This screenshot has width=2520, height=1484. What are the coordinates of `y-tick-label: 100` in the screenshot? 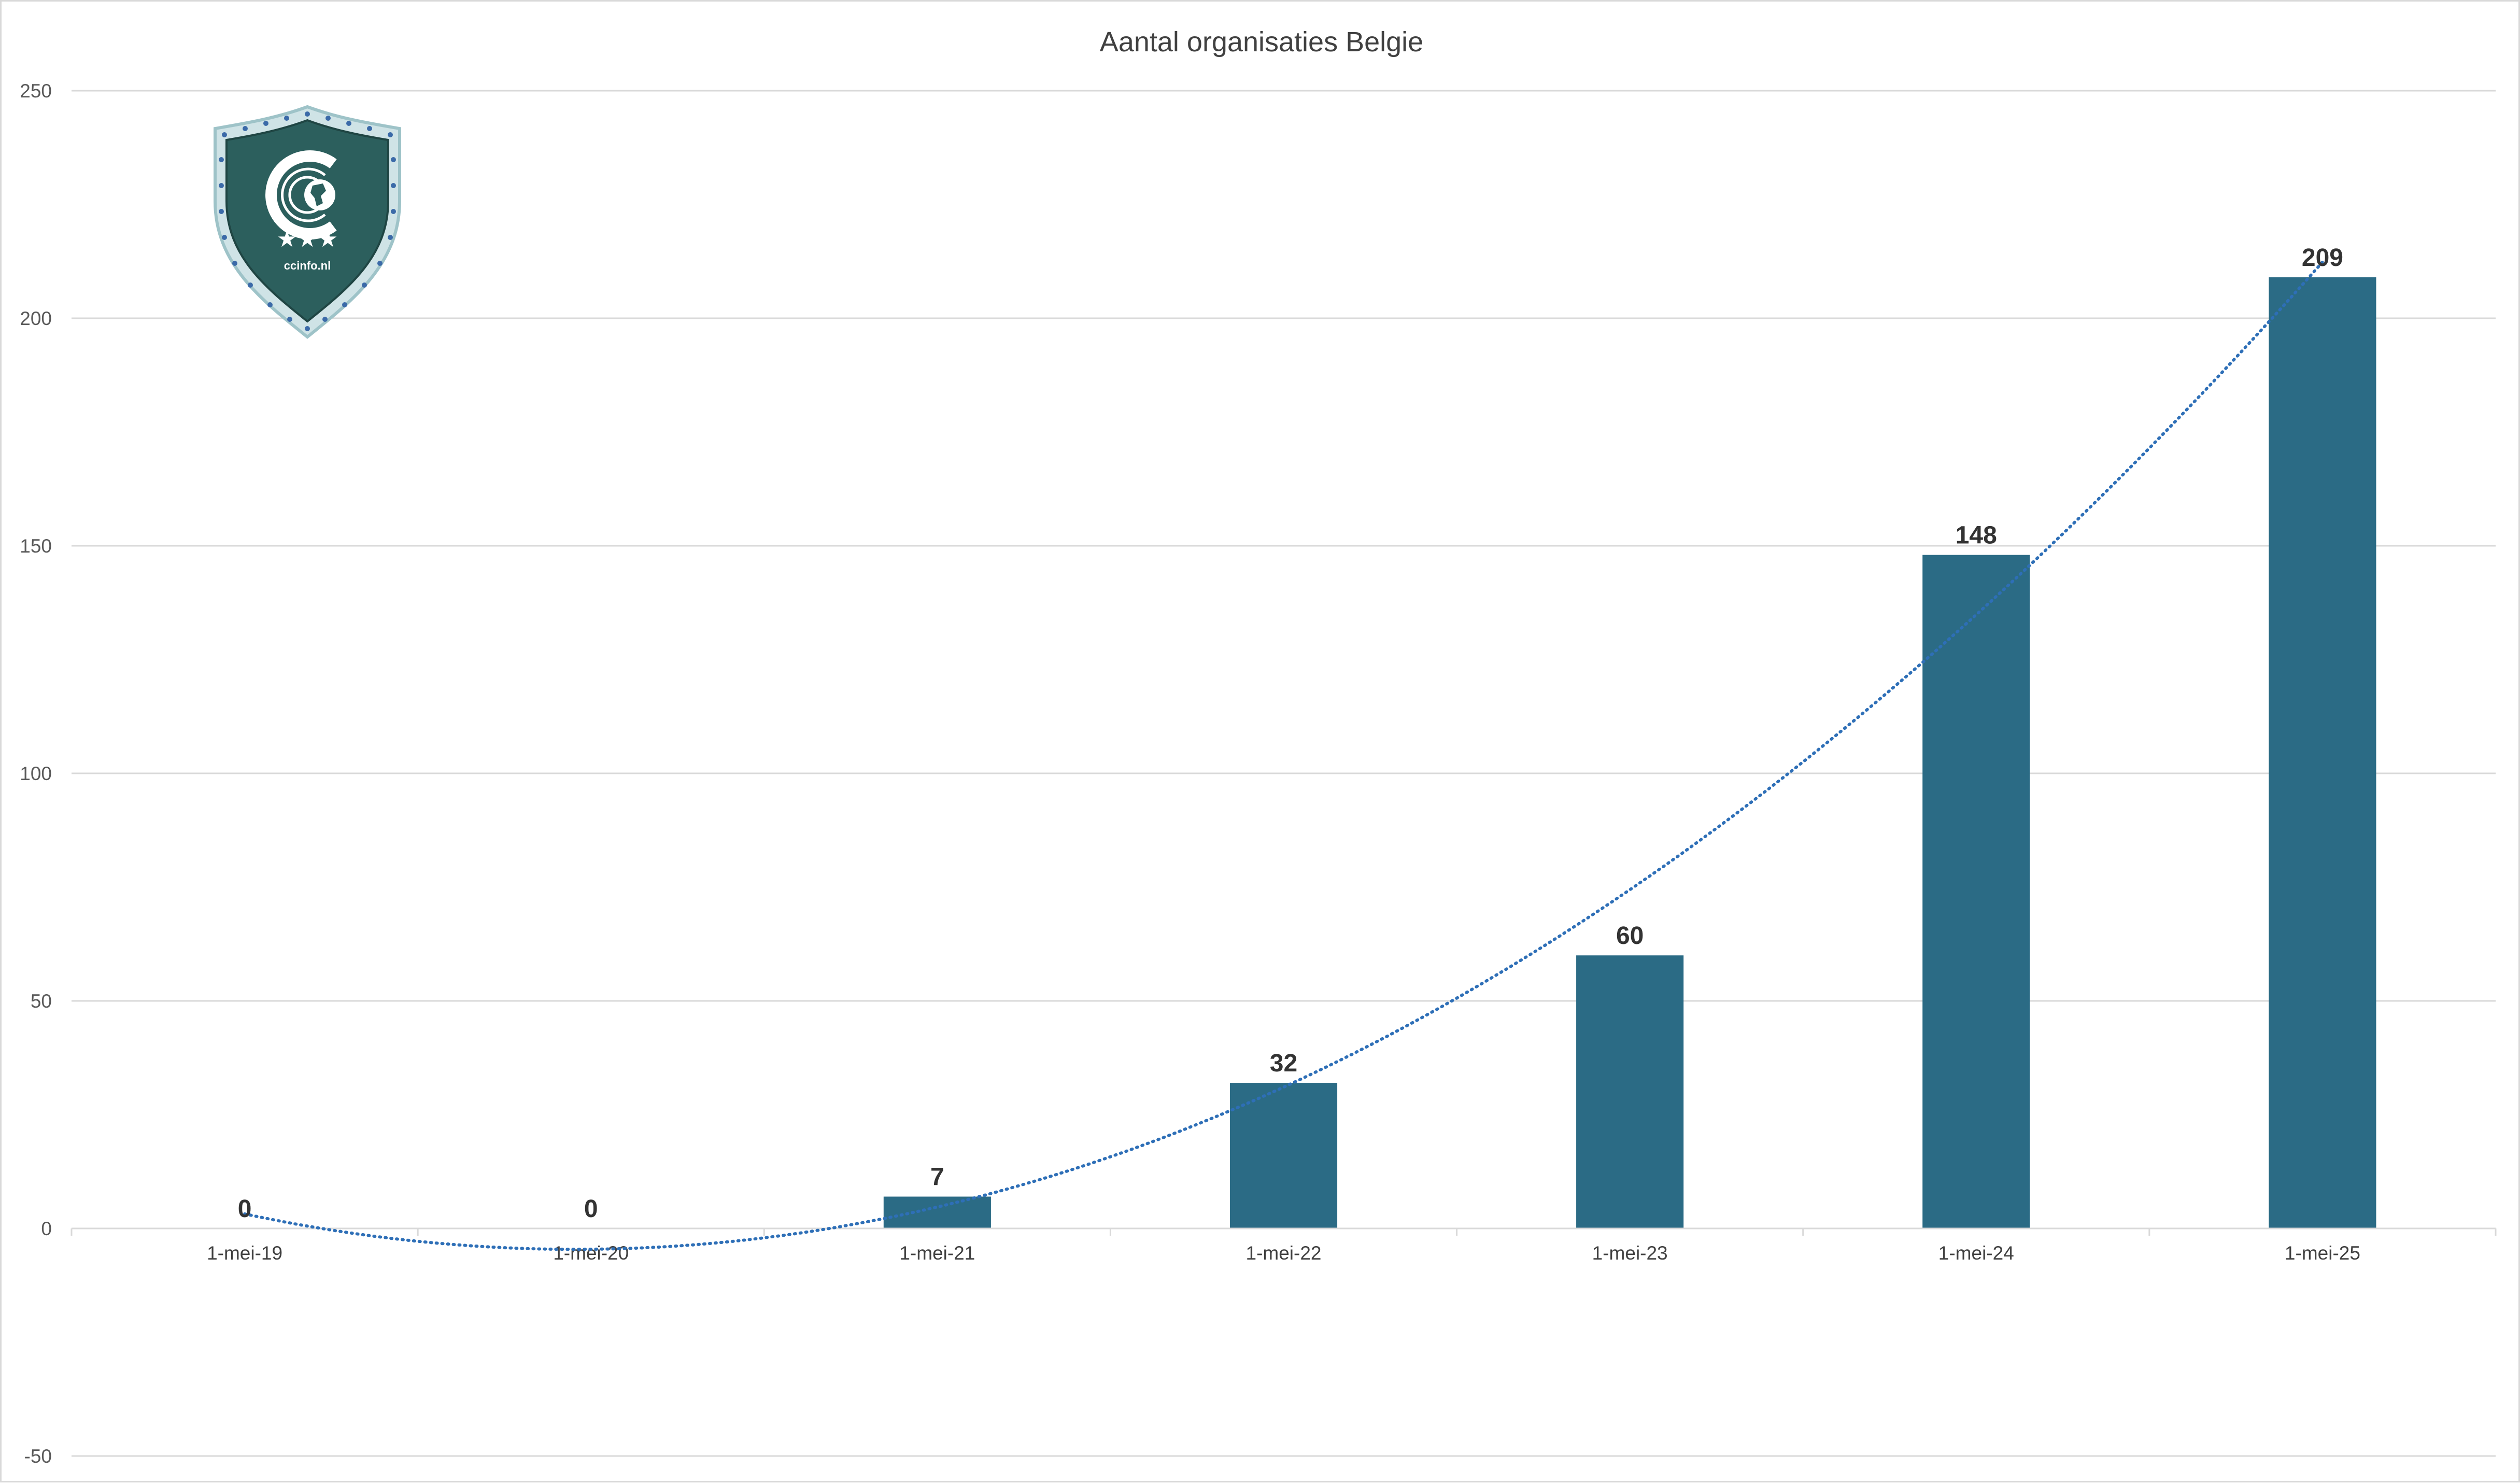 It's located at (36, 773).